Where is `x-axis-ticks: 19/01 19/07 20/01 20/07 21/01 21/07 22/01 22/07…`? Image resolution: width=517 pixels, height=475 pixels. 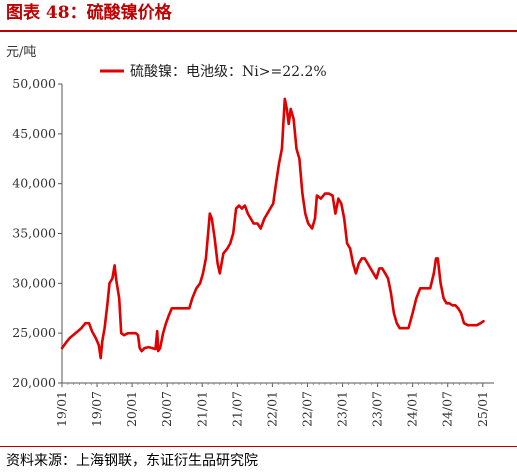 x-axis-ticks: 19/01 19/07 20/01 20/07 21/01 21/07 22/01 22/07… is located at coordinates (272, 405).